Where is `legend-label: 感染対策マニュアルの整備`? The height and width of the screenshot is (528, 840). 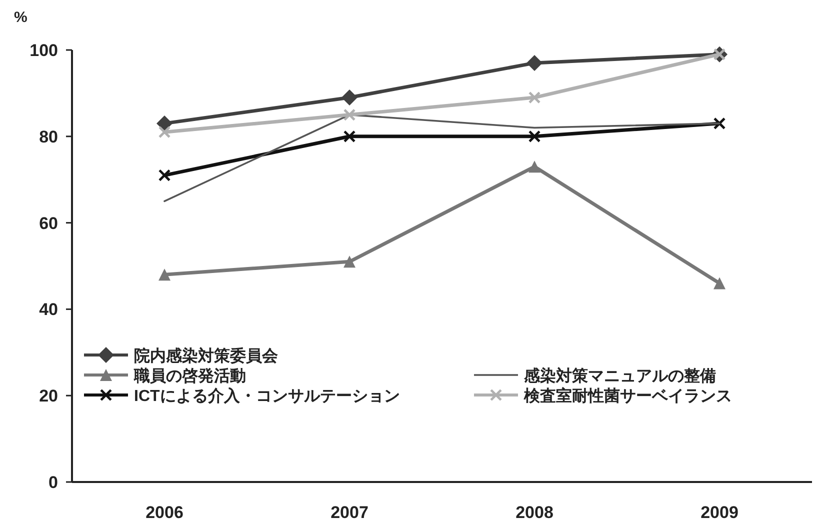 legend-label: 感染対策マニュアルの整備 is located at coordinates (619, 375).